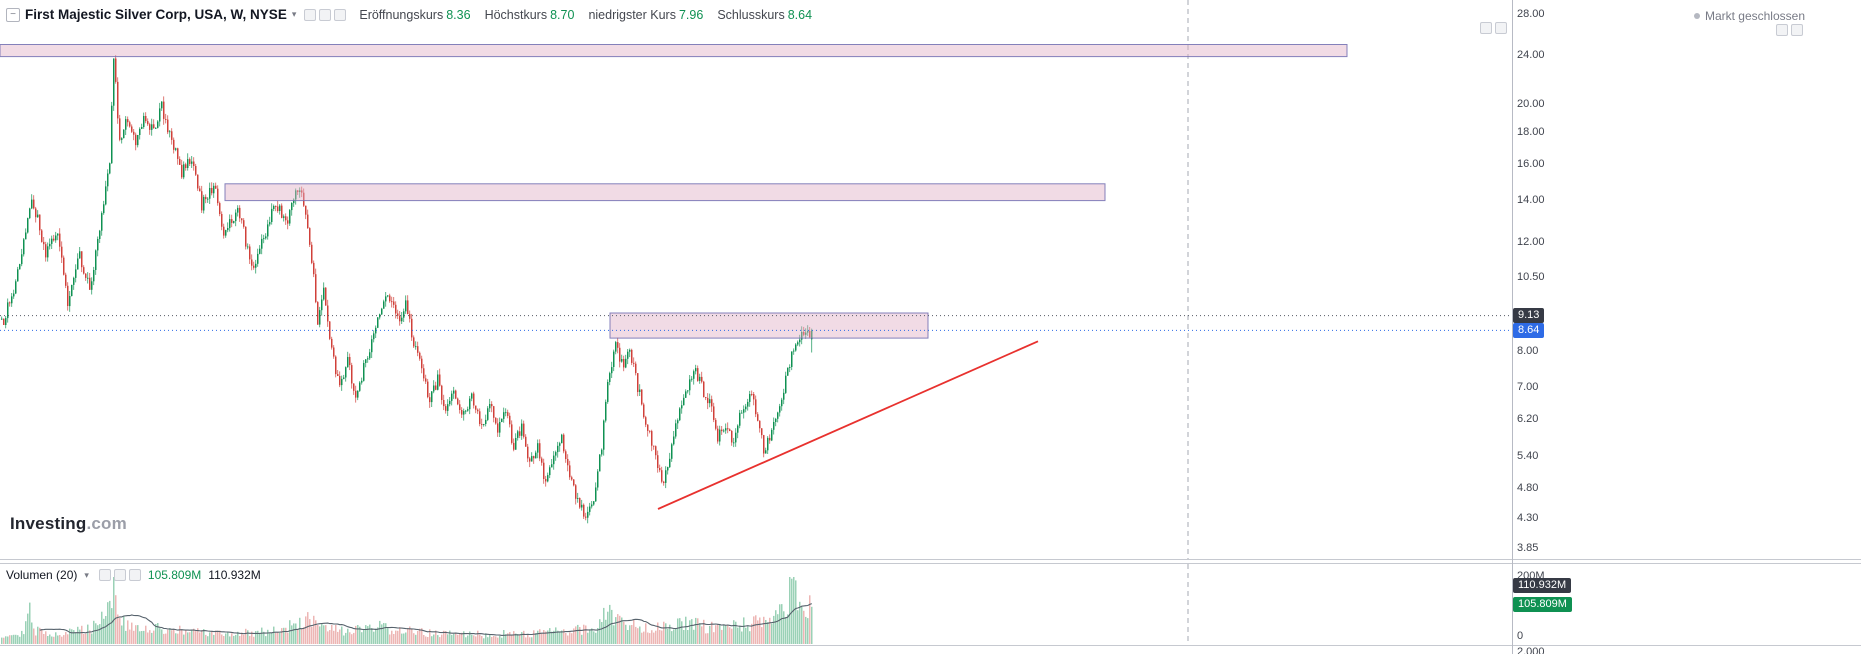  What do you see at coordinates (401, 14) in the screenshot?
I see `open-label: Eröffnungskurs` at bounding box center [401, 14].